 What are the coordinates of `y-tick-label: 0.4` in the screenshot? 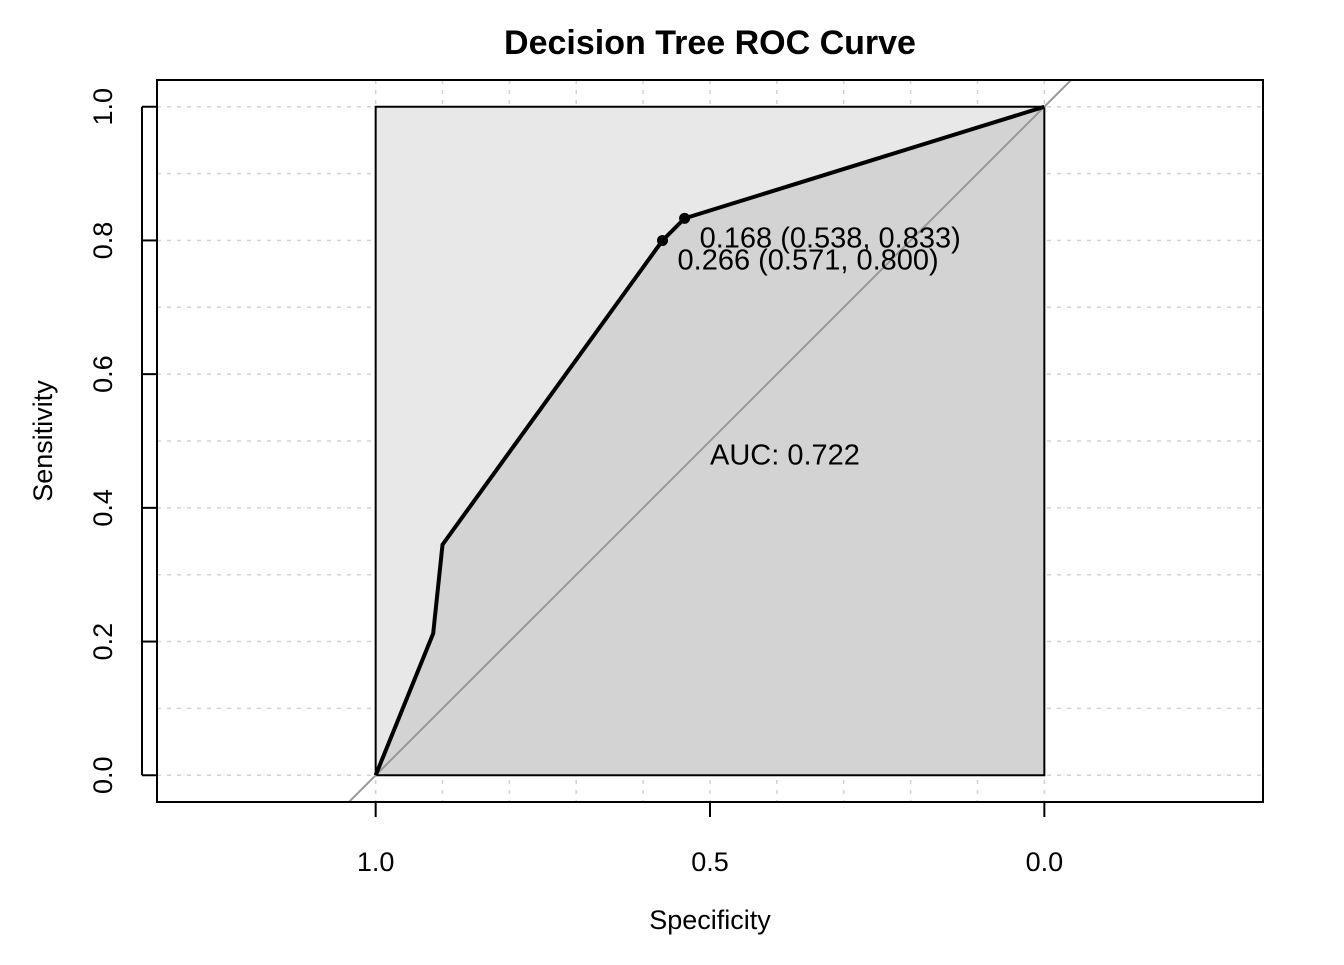 It's located at (103, 508).